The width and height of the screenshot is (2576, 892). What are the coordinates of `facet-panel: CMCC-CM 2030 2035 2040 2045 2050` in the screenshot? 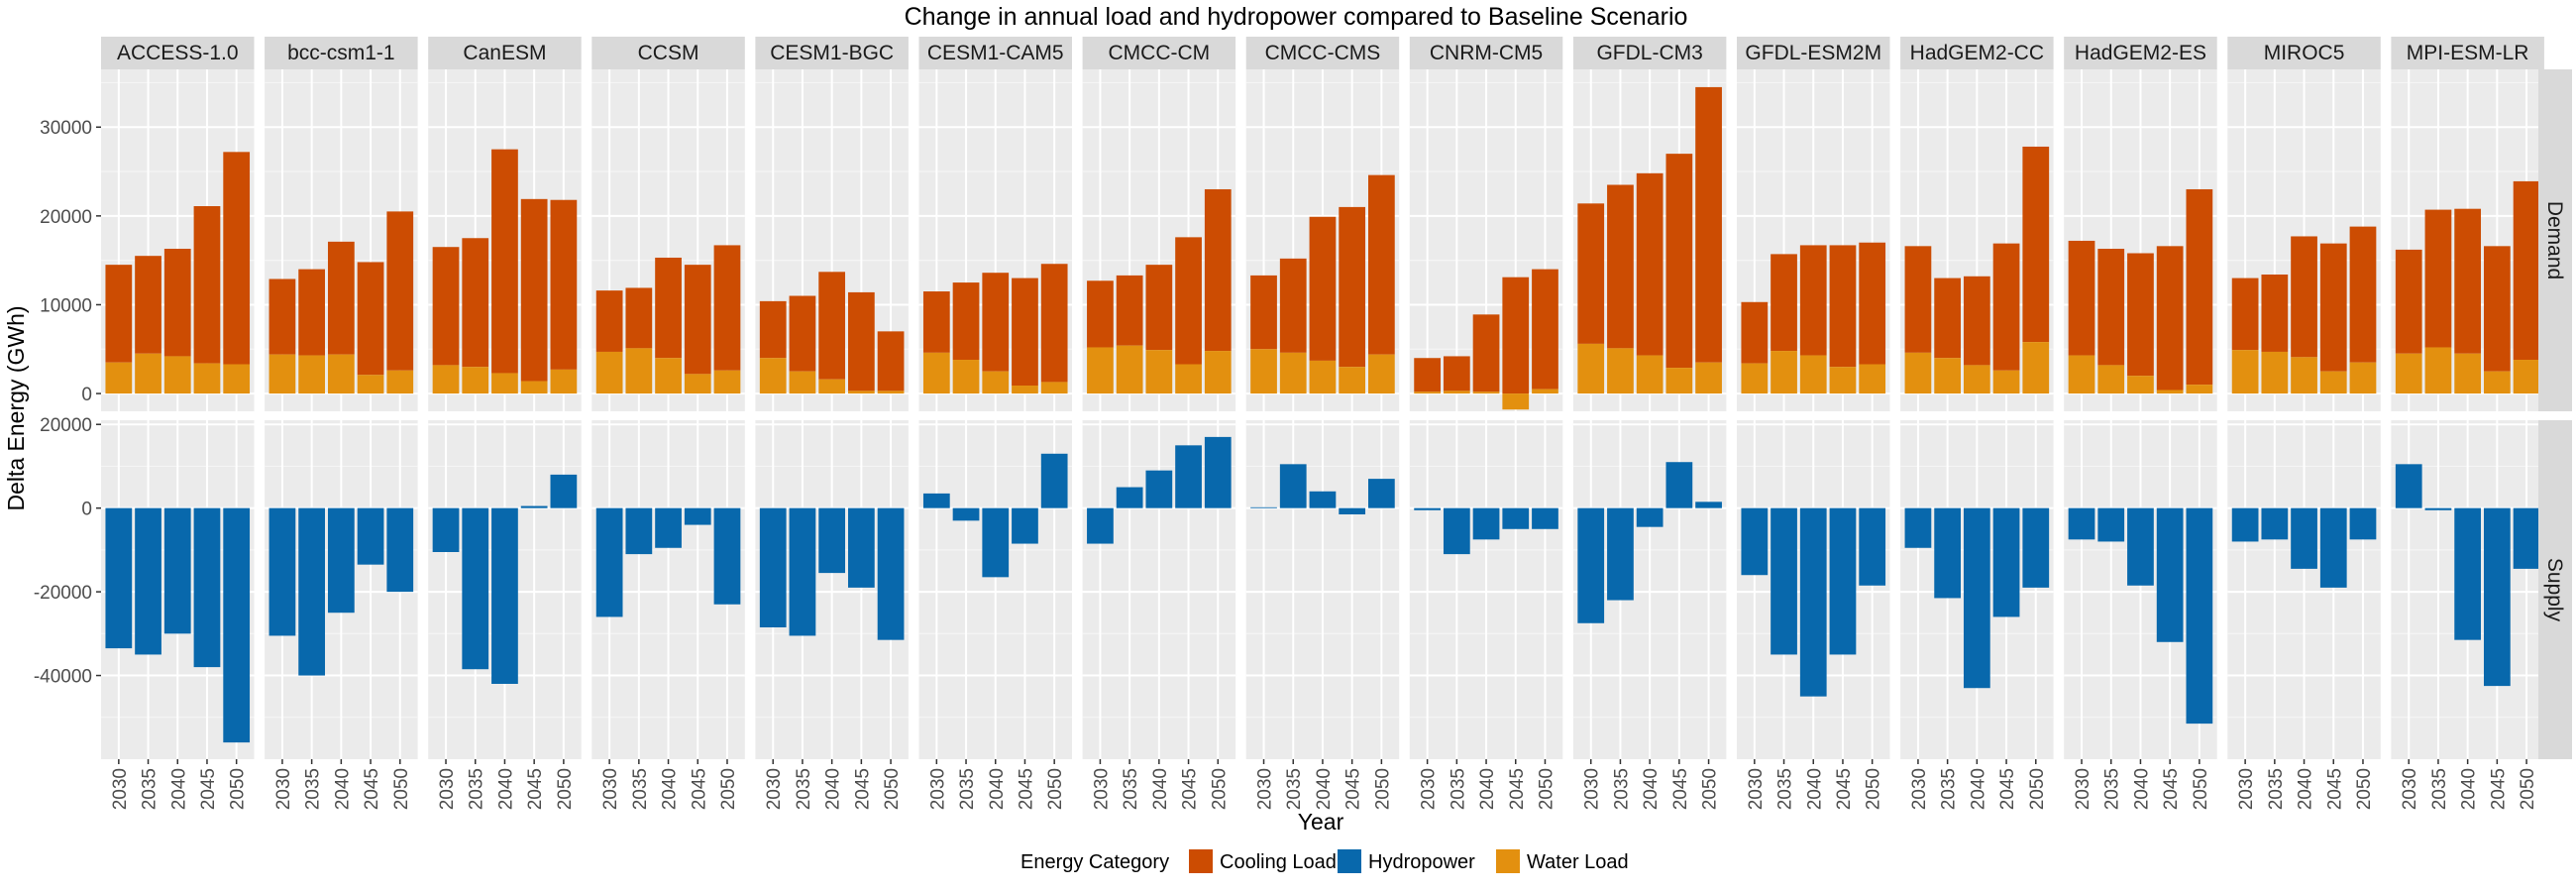 It's located at (1159, 423).